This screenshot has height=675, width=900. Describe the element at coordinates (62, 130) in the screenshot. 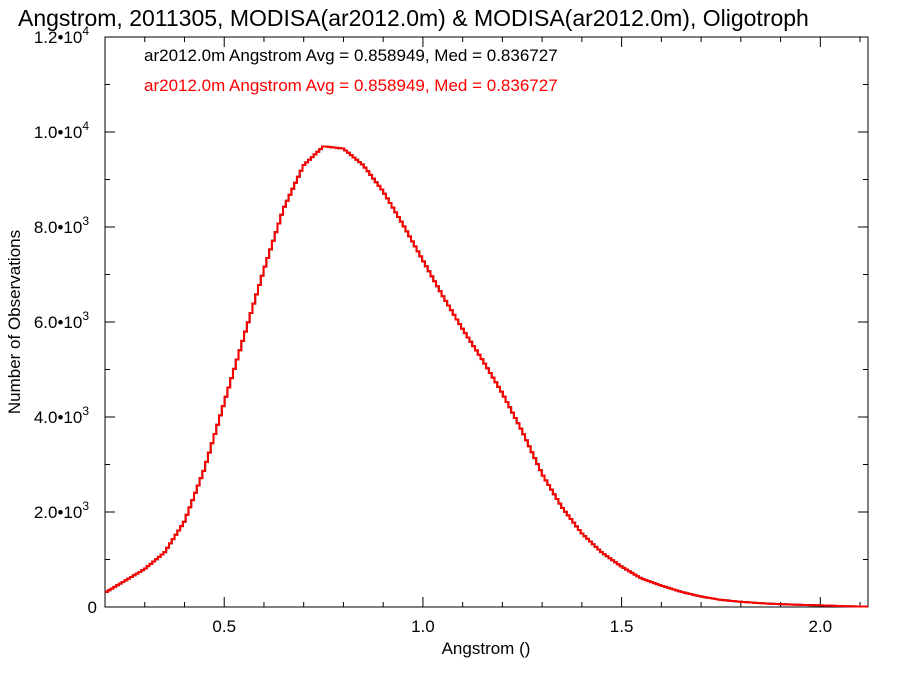

I see `y-tick-label: 1.0•104` at that location.